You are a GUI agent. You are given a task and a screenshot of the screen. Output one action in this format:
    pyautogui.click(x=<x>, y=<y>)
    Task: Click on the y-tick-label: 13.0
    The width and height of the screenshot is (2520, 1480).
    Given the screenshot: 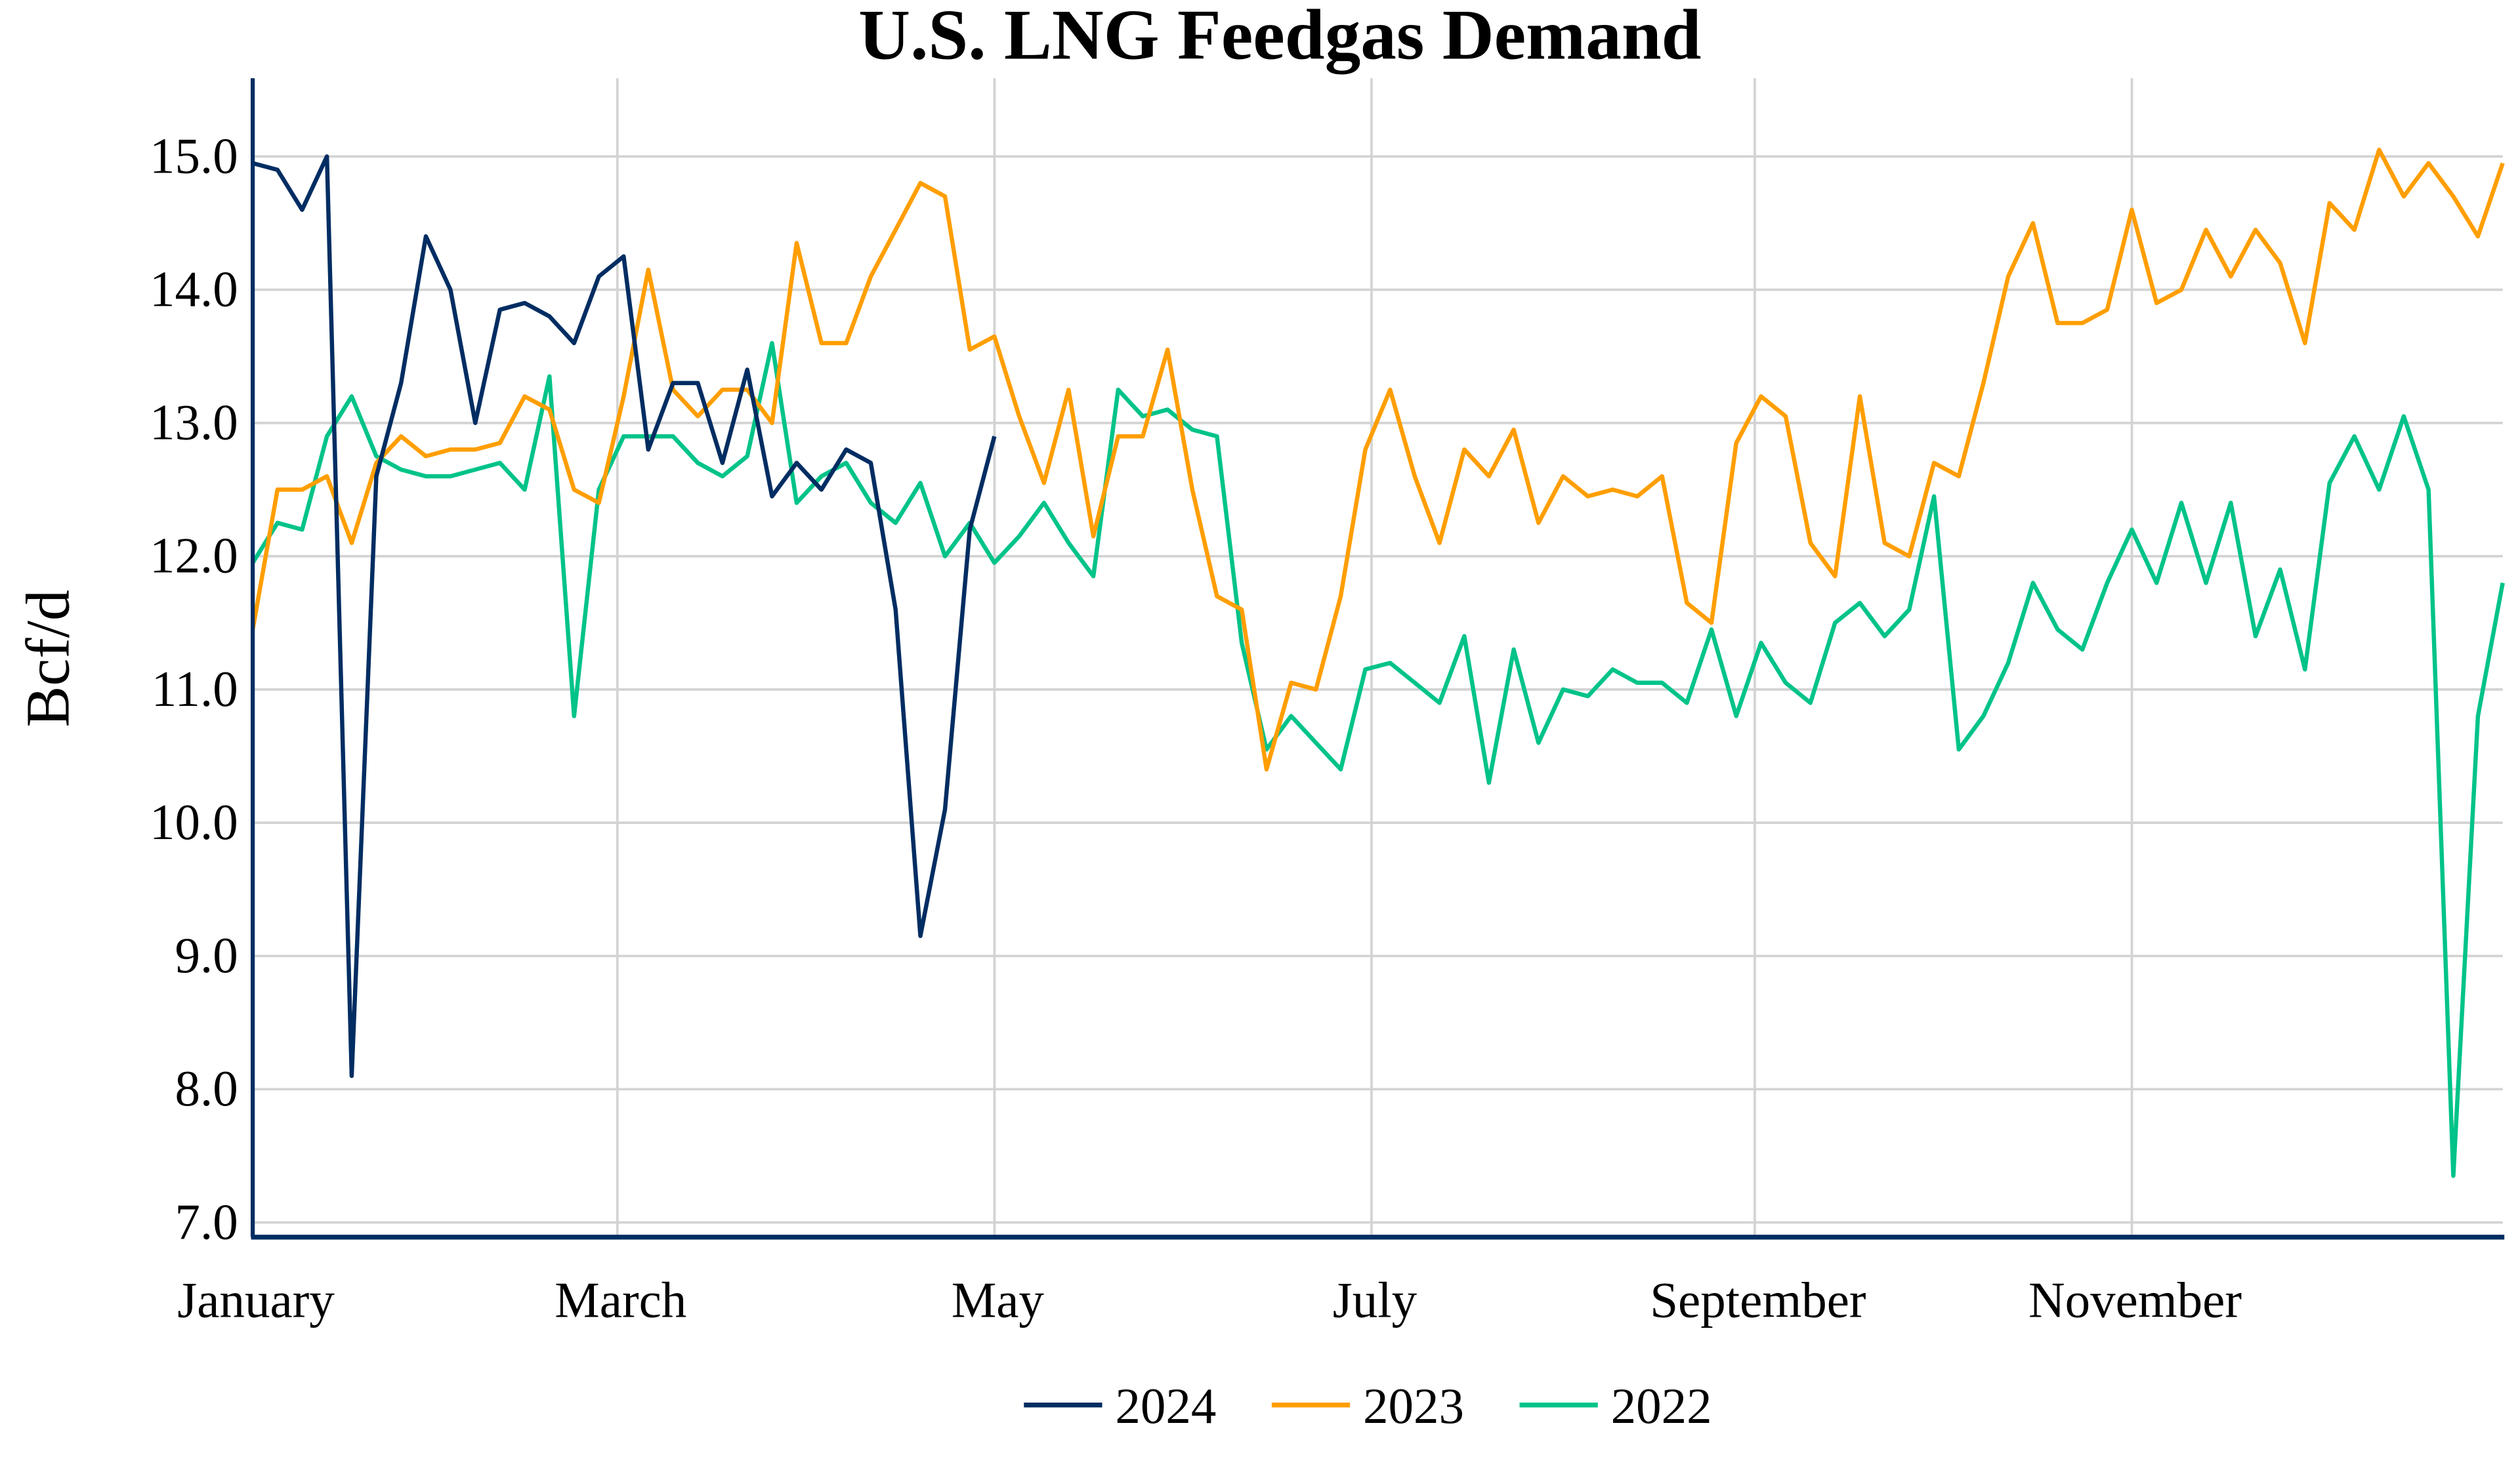 What is the action you would take?
    pyautogui.click(x=194, y=422)
    